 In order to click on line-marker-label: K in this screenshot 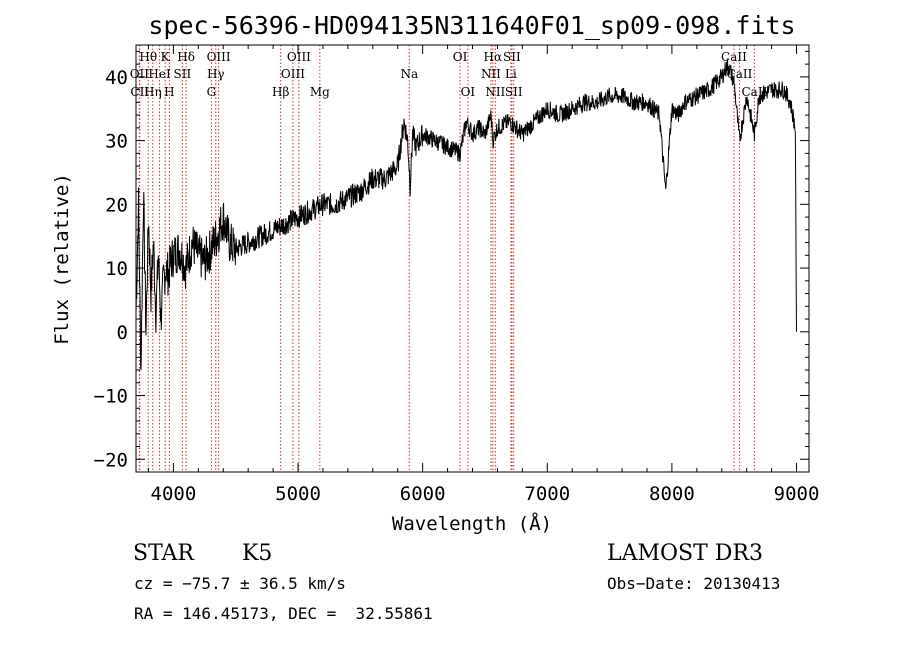, I will do `click(166, 57)`.